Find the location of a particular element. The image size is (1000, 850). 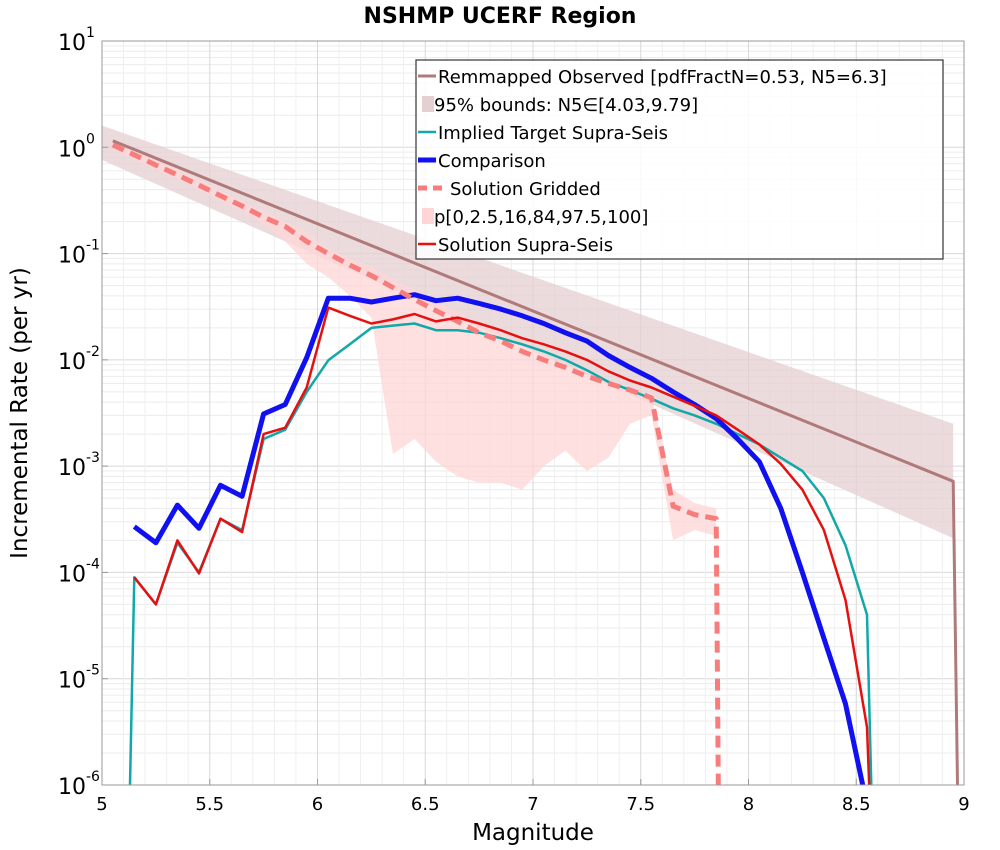

y-tick-label: 10 -1 is located at coordinates (79, 253).